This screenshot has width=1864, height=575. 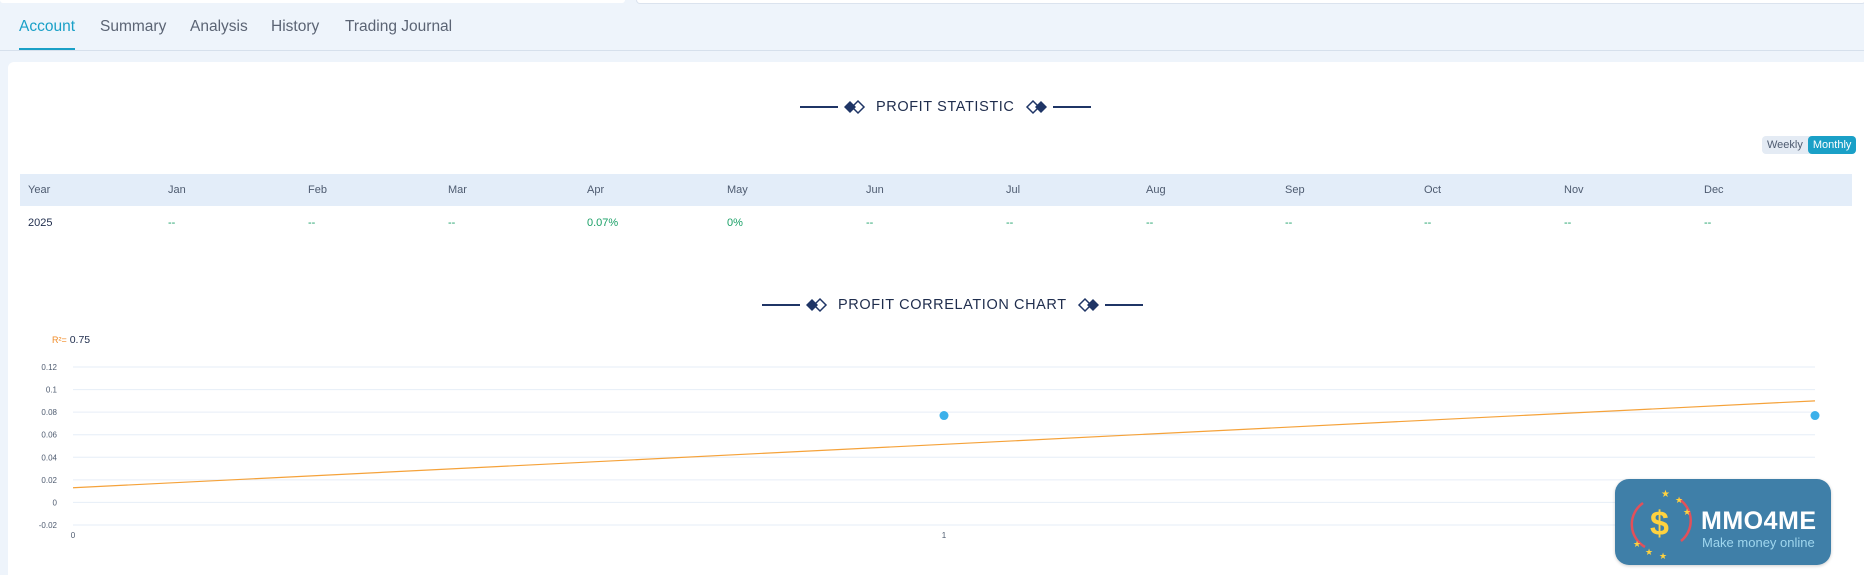 I want to click on column-header-may: May, so click(x=737, y=190).